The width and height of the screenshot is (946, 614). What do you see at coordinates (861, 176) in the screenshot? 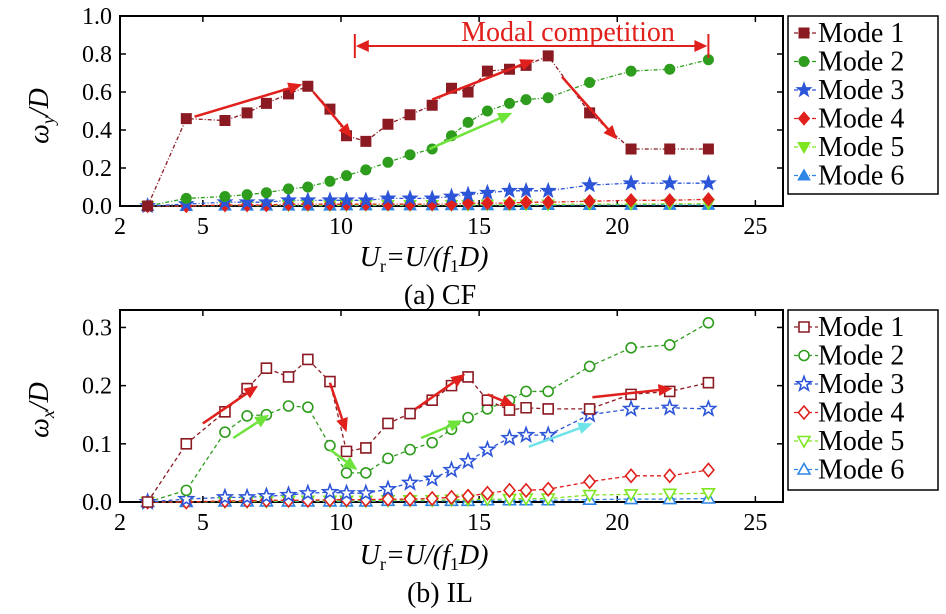
I see `legend-label: Mode 6` at bounding box center [861, 176].